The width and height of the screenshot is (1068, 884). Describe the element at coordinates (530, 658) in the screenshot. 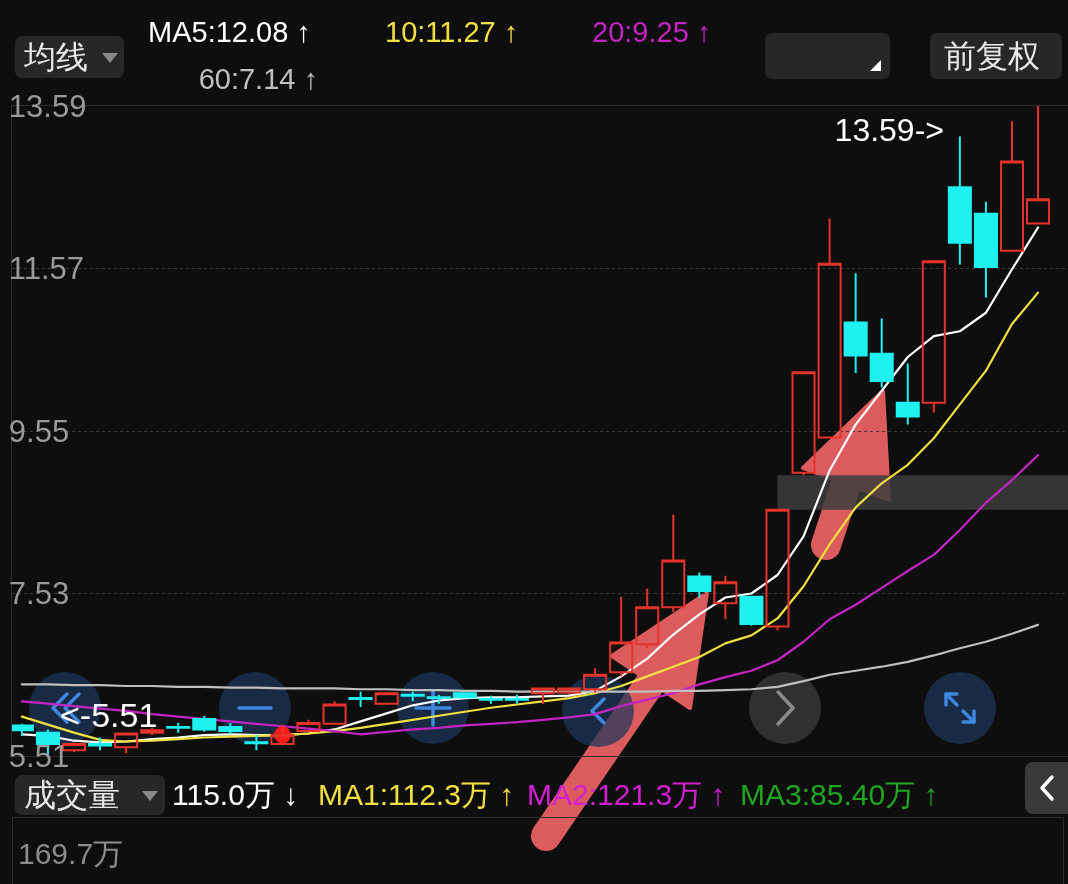

I see `line-series` at that location.